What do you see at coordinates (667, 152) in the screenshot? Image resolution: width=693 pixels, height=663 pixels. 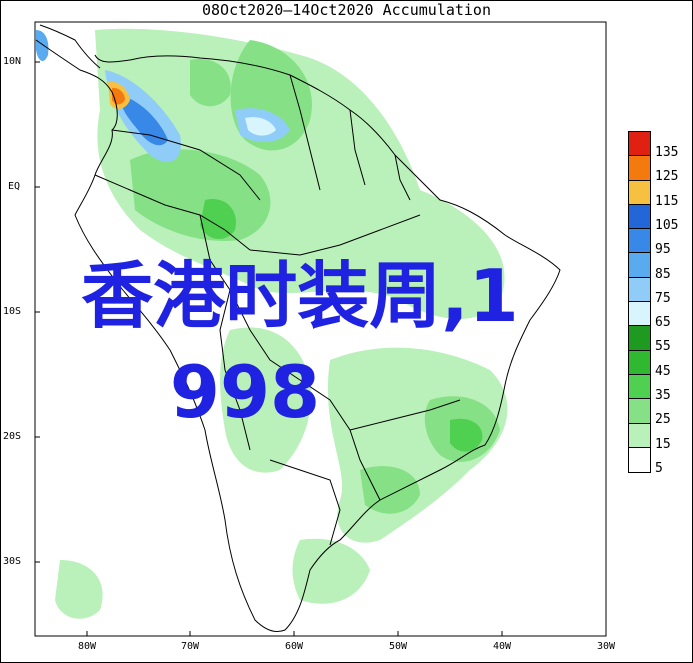 I see `legend-level-label: 135` at bounding box center [667, 152].